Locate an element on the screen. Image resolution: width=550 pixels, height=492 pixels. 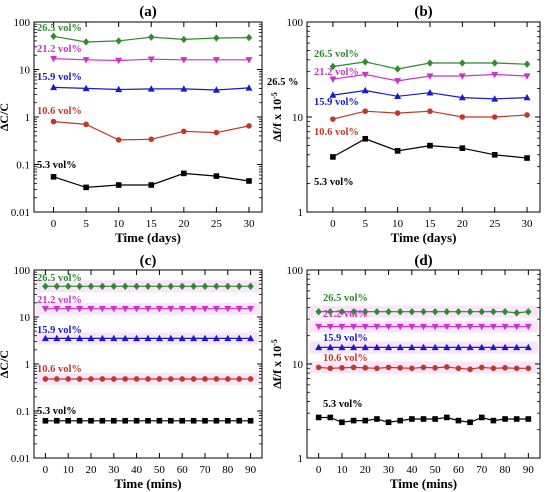
series-label: 5.3 vol% is located at coordinates (343, 404).